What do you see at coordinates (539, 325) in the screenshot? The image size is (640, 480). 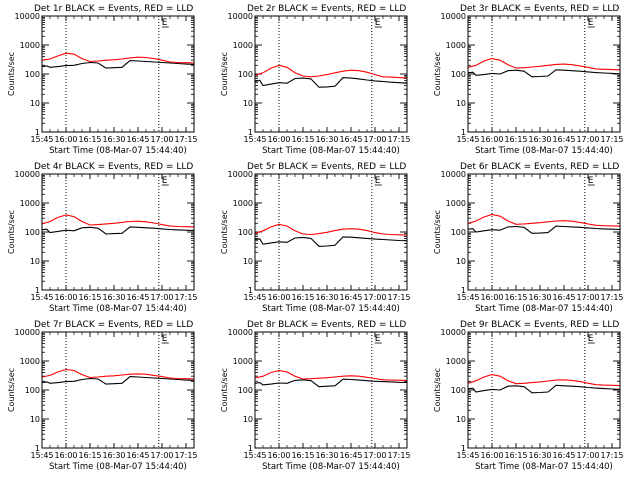 I see `chart-title: Det 9r BLACK = Events, RED = LLD` at bounding box center [539, 325].